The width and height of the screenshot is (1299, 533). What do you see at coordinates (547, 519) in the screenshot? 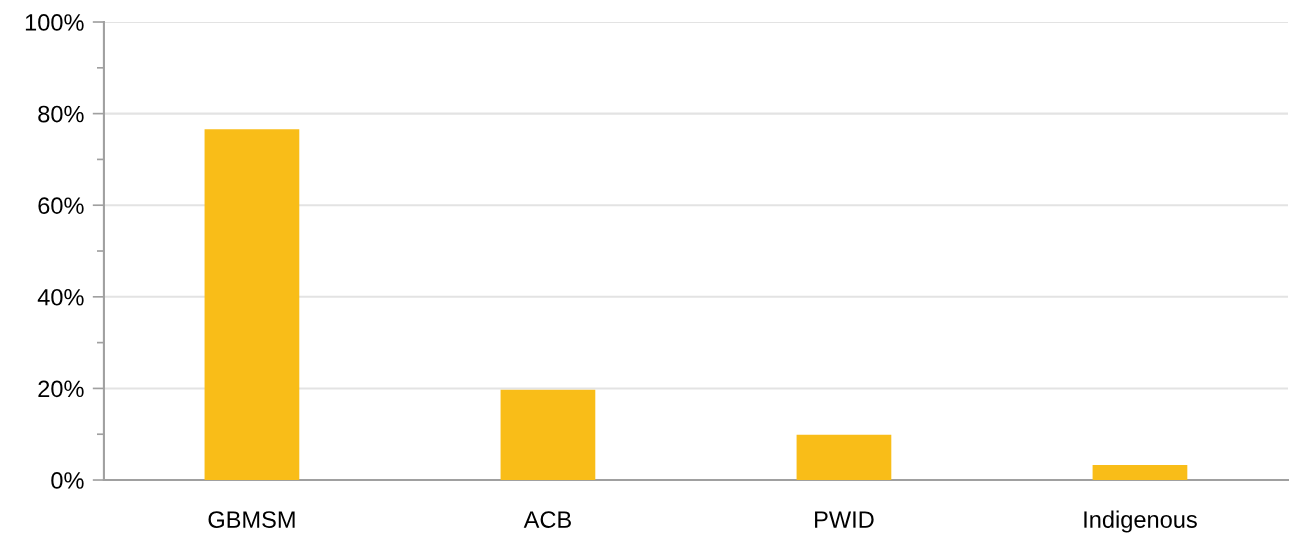
I see `x-tick-label: ACB` at bounding box center [547, 519].